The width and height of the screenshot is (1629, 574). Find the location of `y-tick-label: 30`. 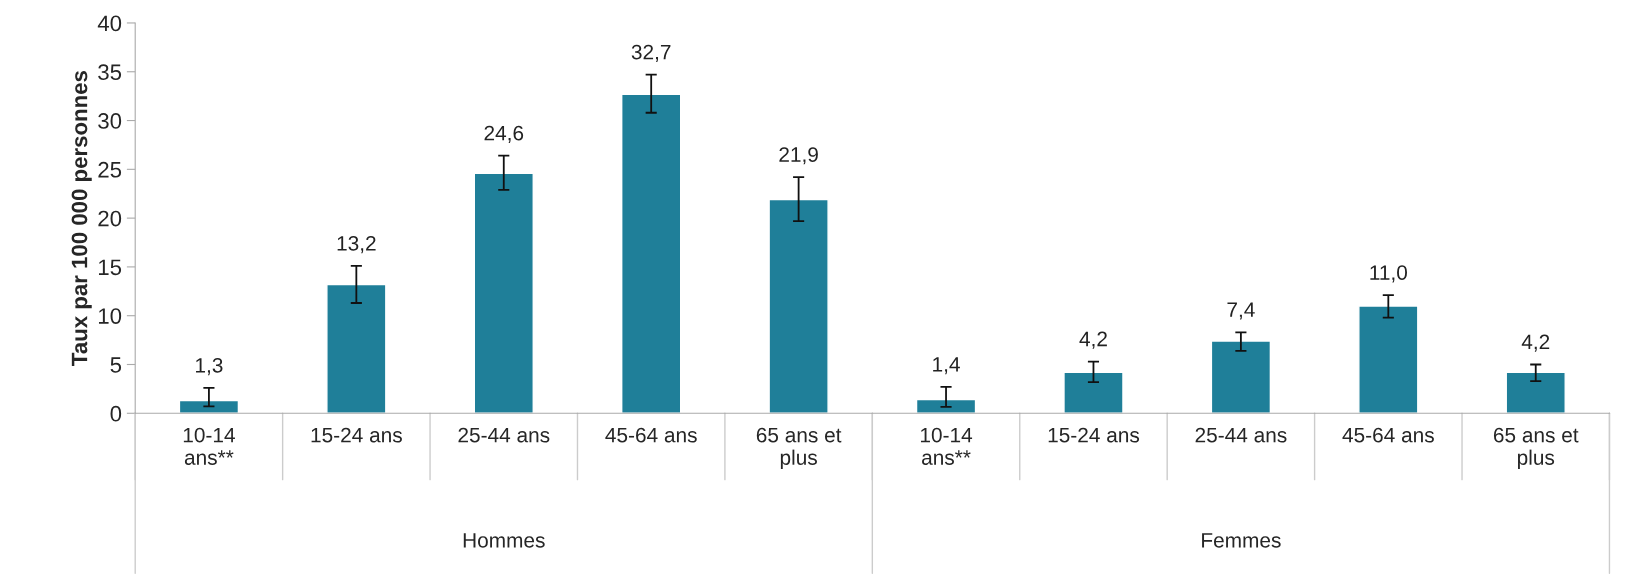

y-tick-label: 30 is located at coordinates (110, 121).